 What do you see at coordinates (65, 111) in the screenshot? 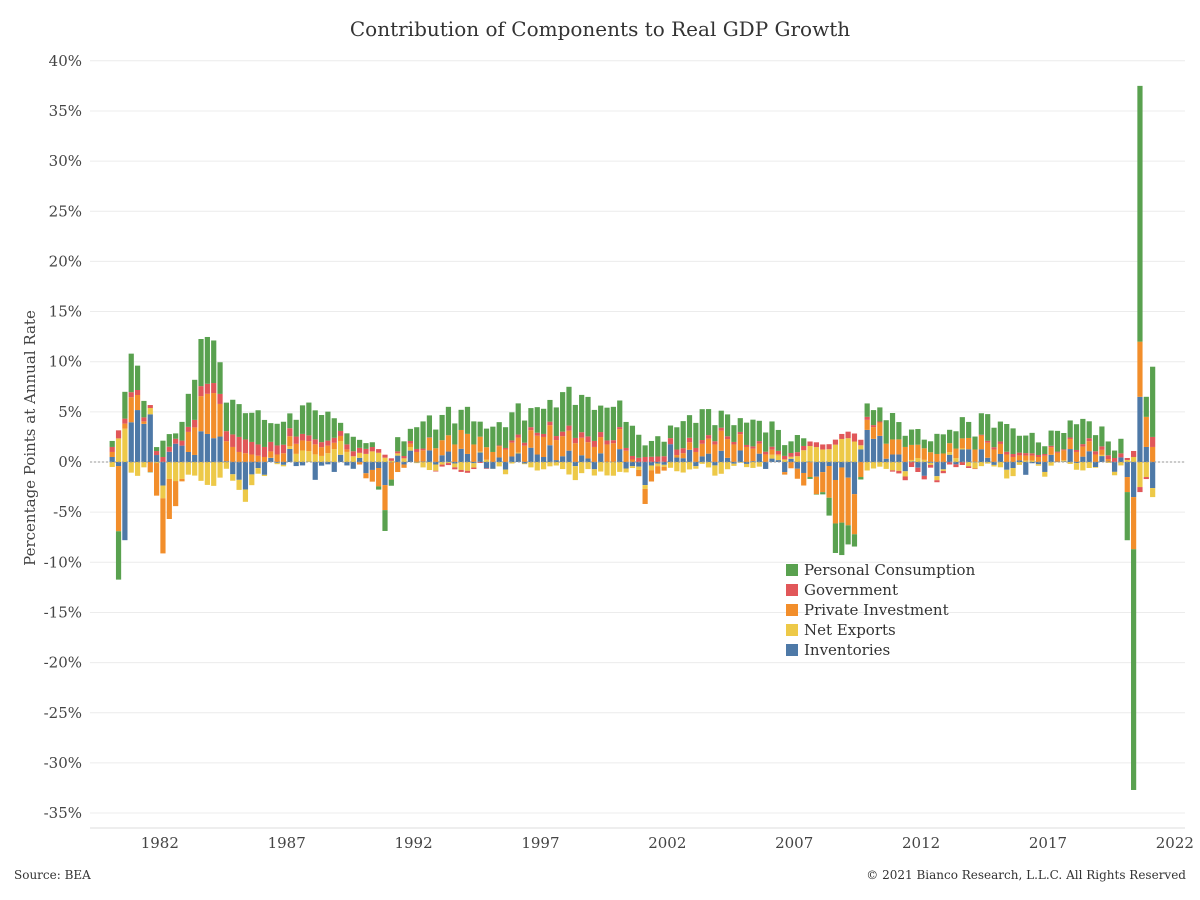
I see `y-tick-label: 35%` at bounding box center [65, 111].